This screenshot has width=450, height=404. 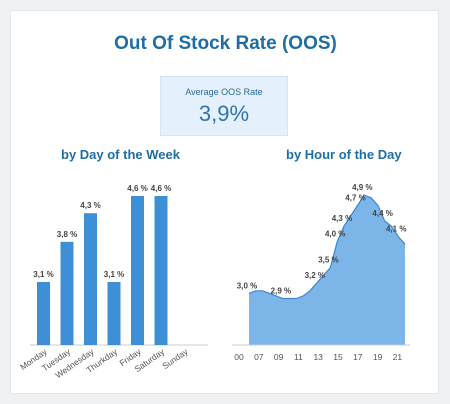 What do you see at coordinates (67, 234) in the screenshot?
I see `day-bar-label: 3,8 %` at bounding box center [67, 234].